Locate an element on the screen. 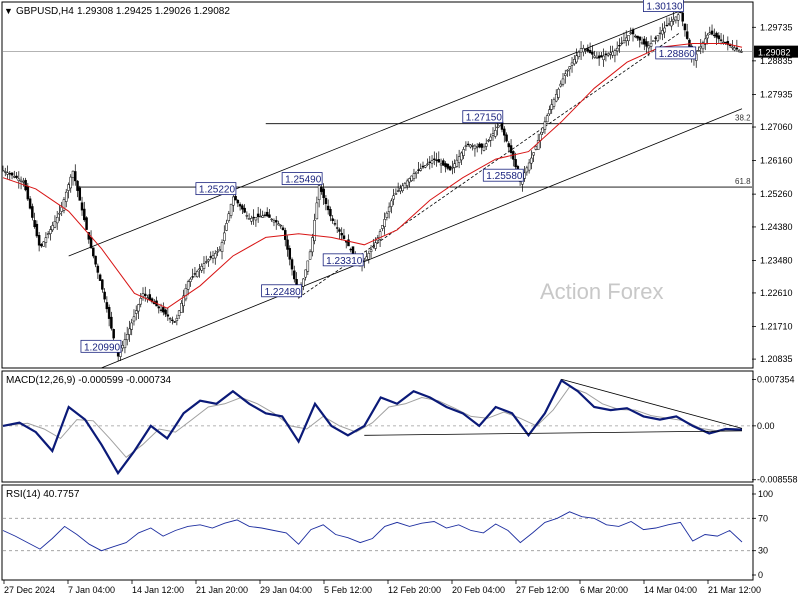  time-tick-label: 7 Jan 04:00 is located at coordinates (91, 590).